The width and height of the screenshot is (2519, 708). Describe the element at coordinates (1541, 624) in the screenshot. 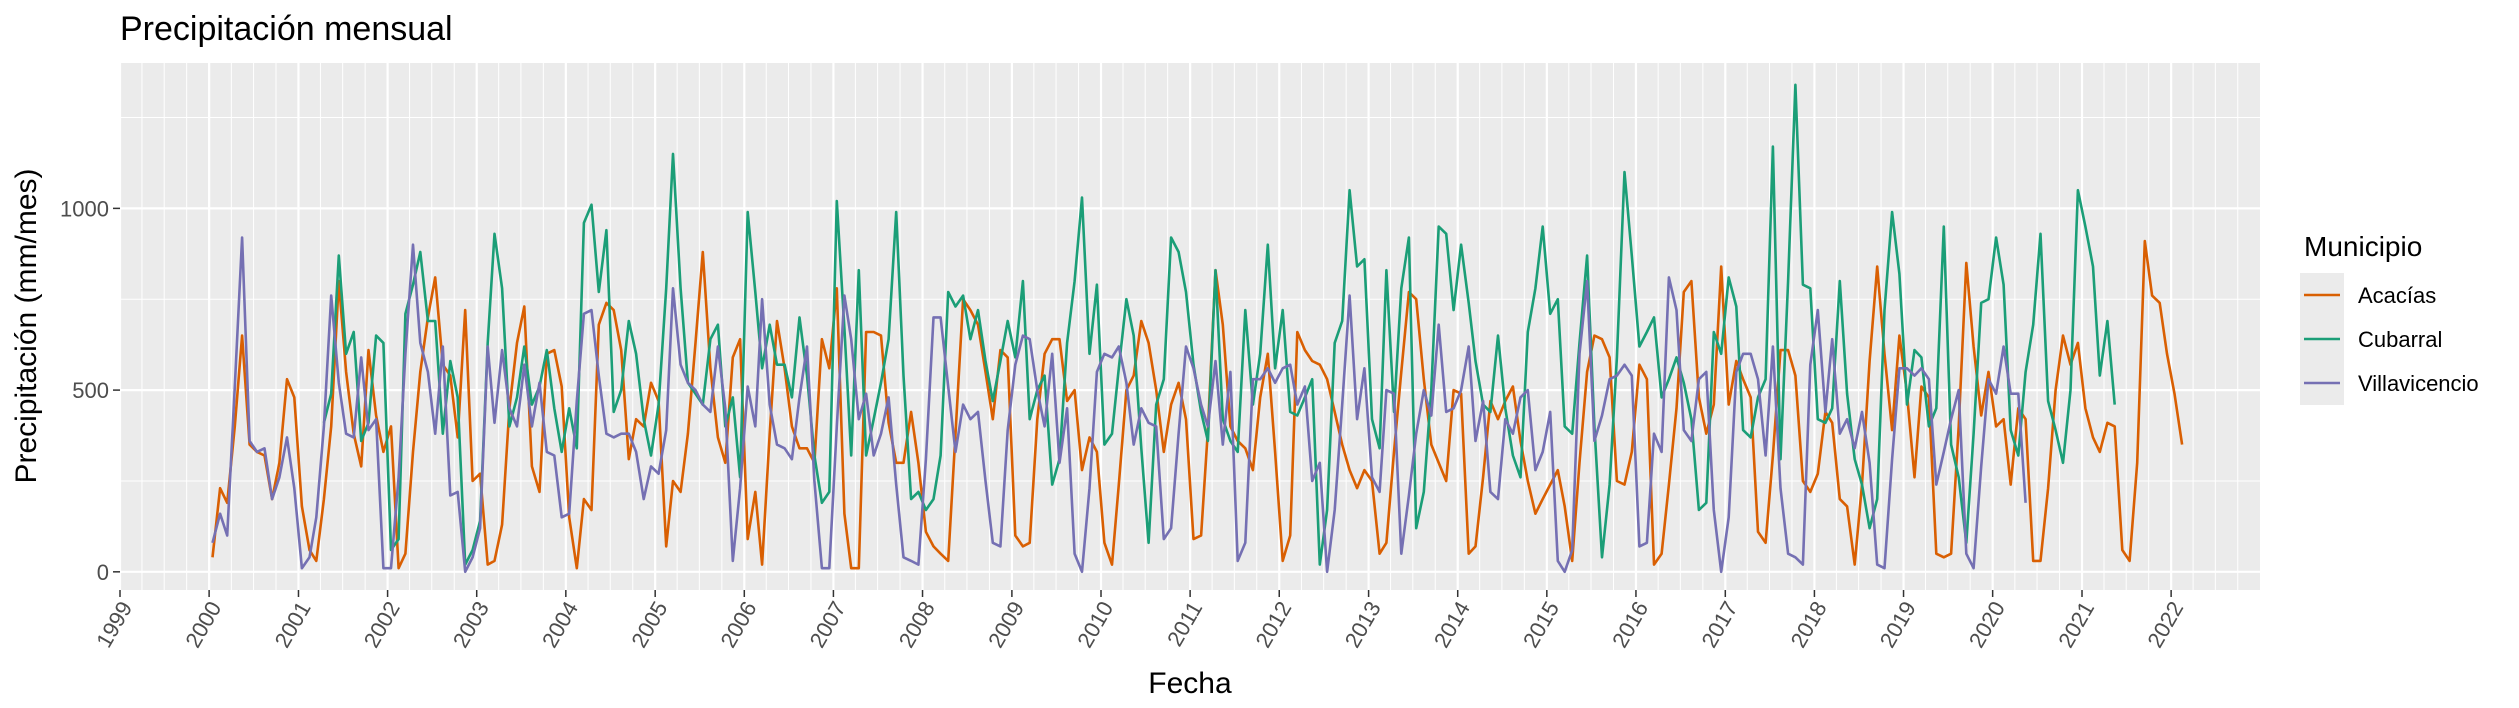

I see `x-tick-label: 2015` at that location.